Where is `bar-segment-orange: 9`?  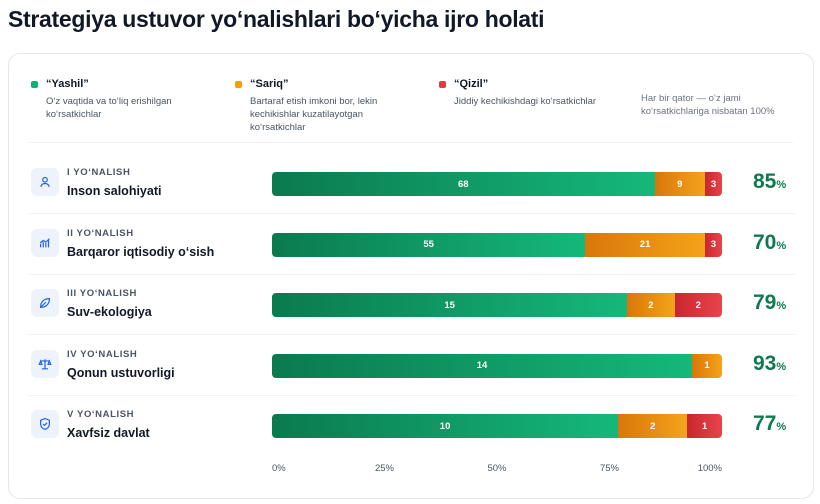 bar-segment-orange: 9 is located at coordinates (680, 184).